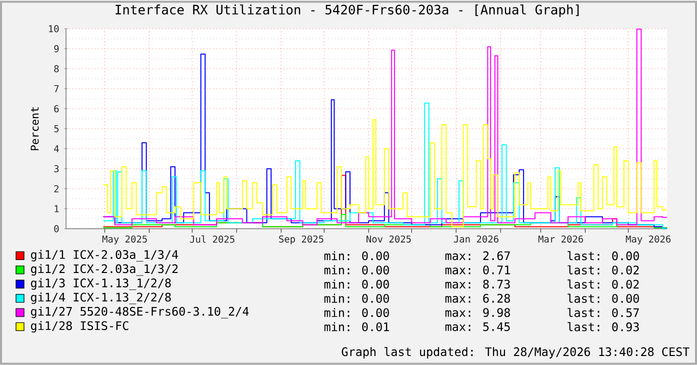 The height and width of the screenshot is (365, 697). What do you see at coordinates (56, 168) in the screenshot?
I see `y-tick-label: 3` at bounding box center [56, 168].